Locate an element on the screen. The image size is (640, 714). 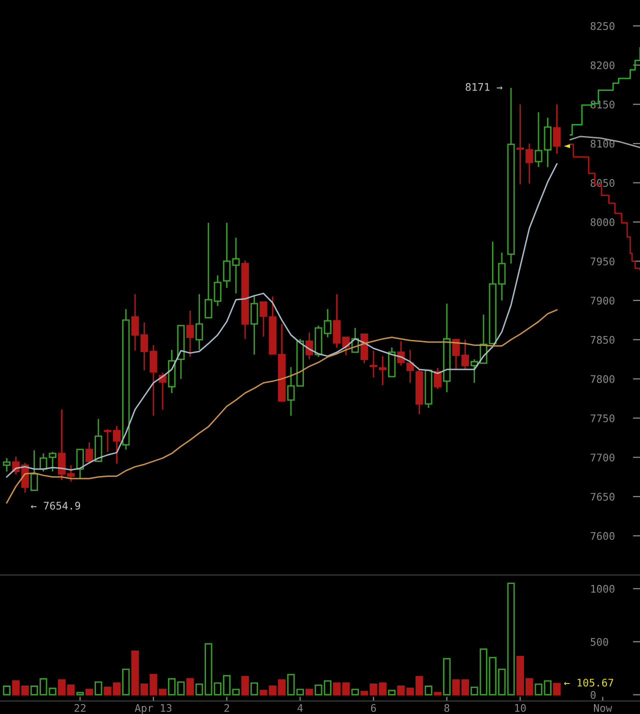
x-tick-label: Now is located at coordinates (603, 708).